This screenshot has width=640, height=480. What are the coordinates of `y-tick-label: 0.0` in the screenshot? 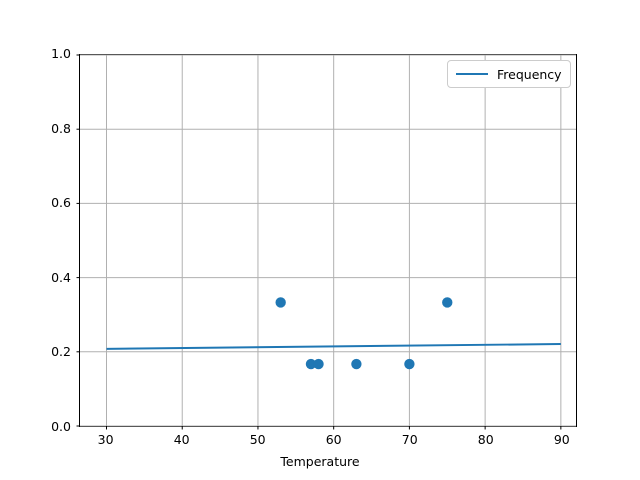 It's located at (61, 426).